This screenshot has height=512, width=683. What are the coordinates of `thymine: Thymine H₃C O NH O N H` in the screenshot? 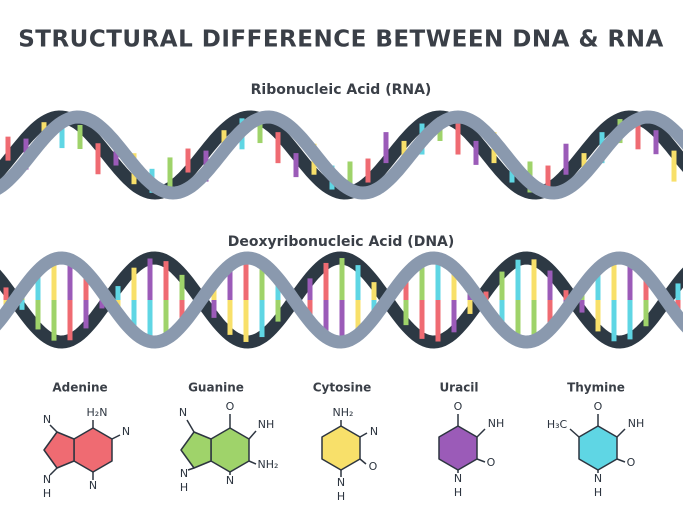 It's located at (595, 440).